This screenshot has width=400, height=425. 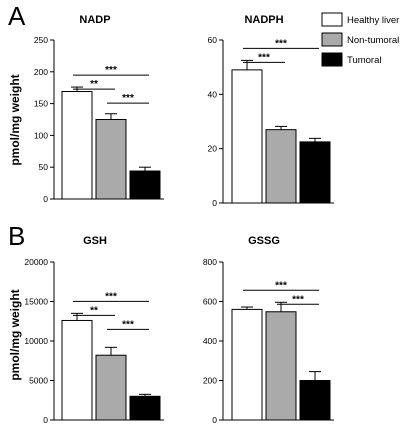 What do you see at coordinates (45, 199) in the screenshot?
I see `nadp-y-tick-label: 0` at bounding box center [45, 199].